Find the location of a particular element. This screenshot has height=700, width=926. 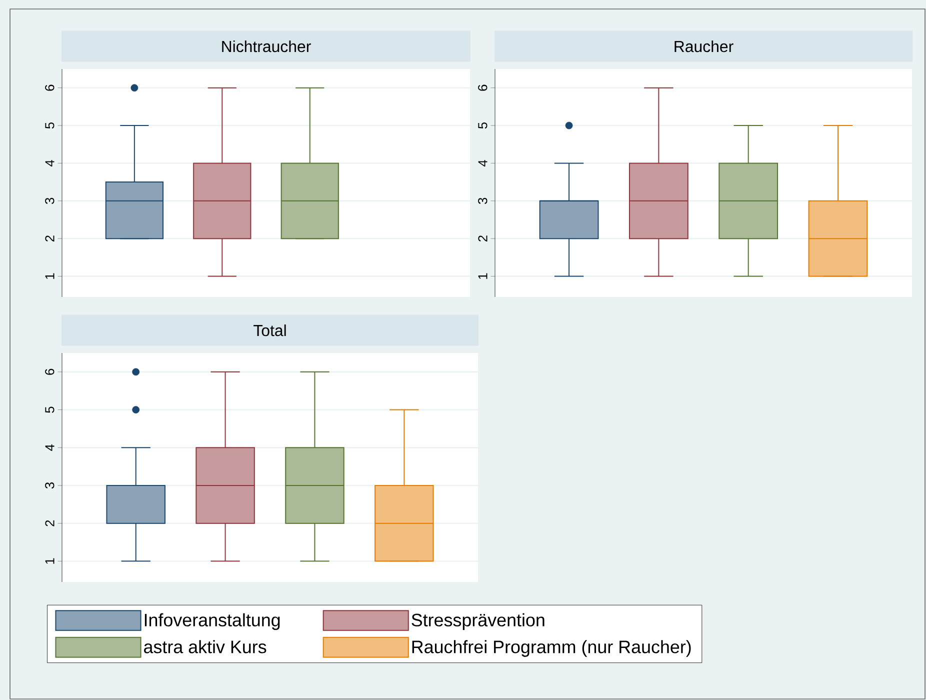

legend-label: Rauchfrei Programm (nur Raucher) is located at coordinates (551, 648).